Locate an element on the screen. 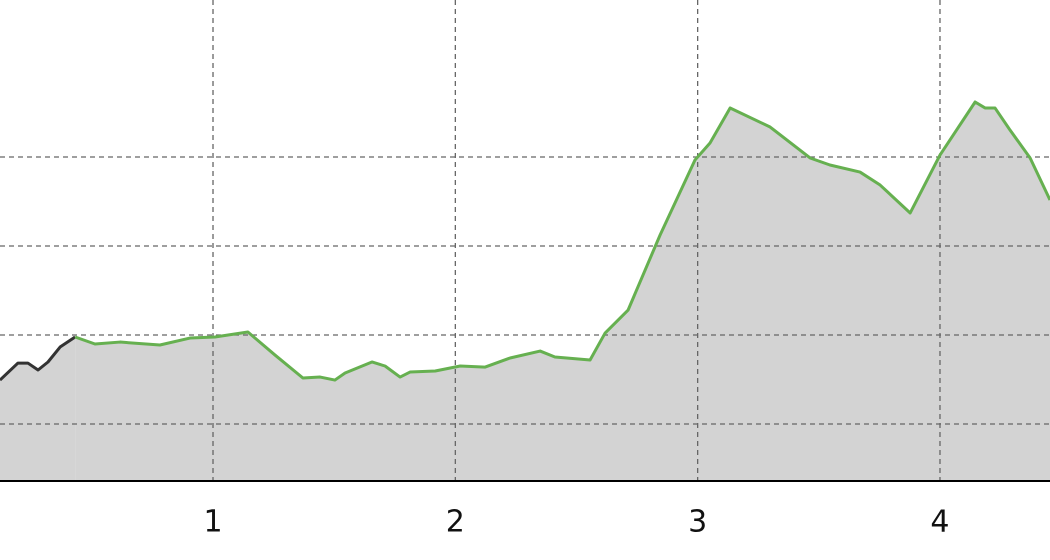  x-tick-label: 1 is located at coordinates (212, 522).